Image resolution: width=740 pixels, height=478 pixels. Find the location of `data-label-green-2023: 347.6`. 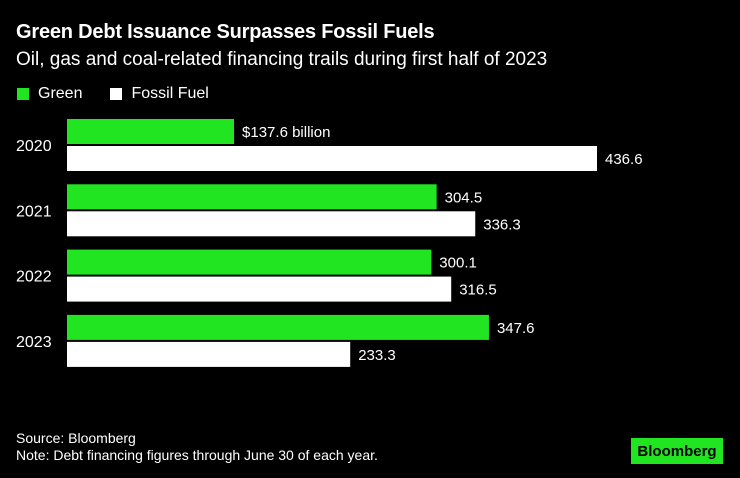

data-label-green-2023: 347.6 is located at coordinates (516, 328).